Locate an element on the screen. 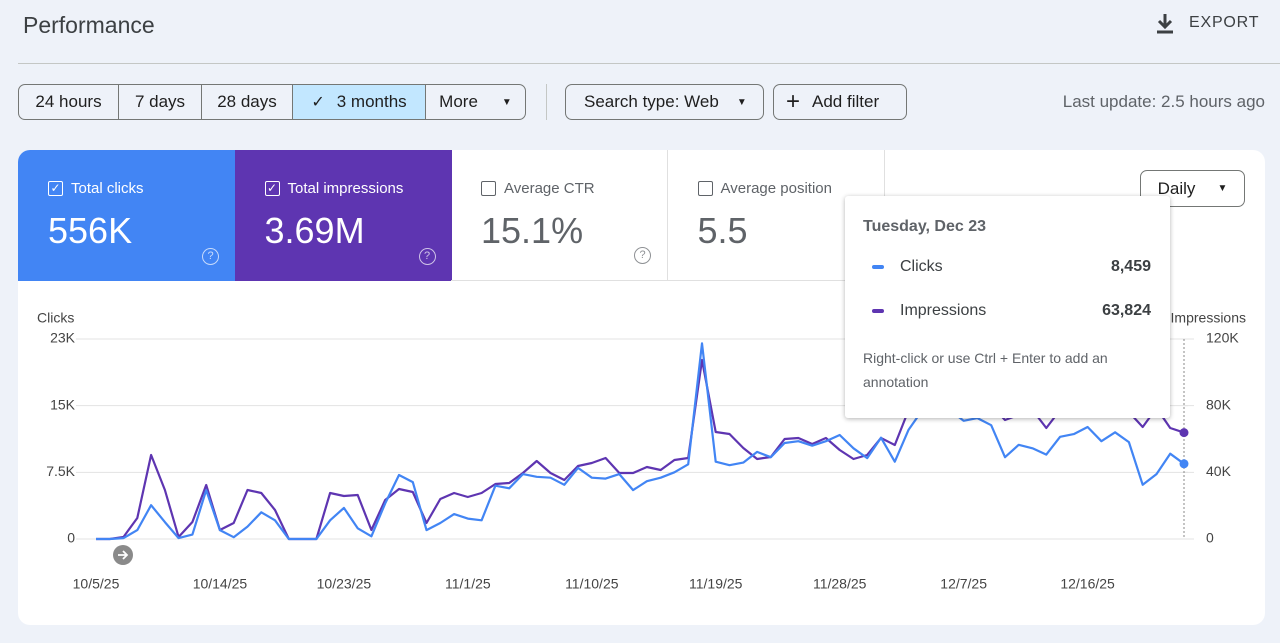  metric-label-row: Average CTR is located at coordinates (538, 188).